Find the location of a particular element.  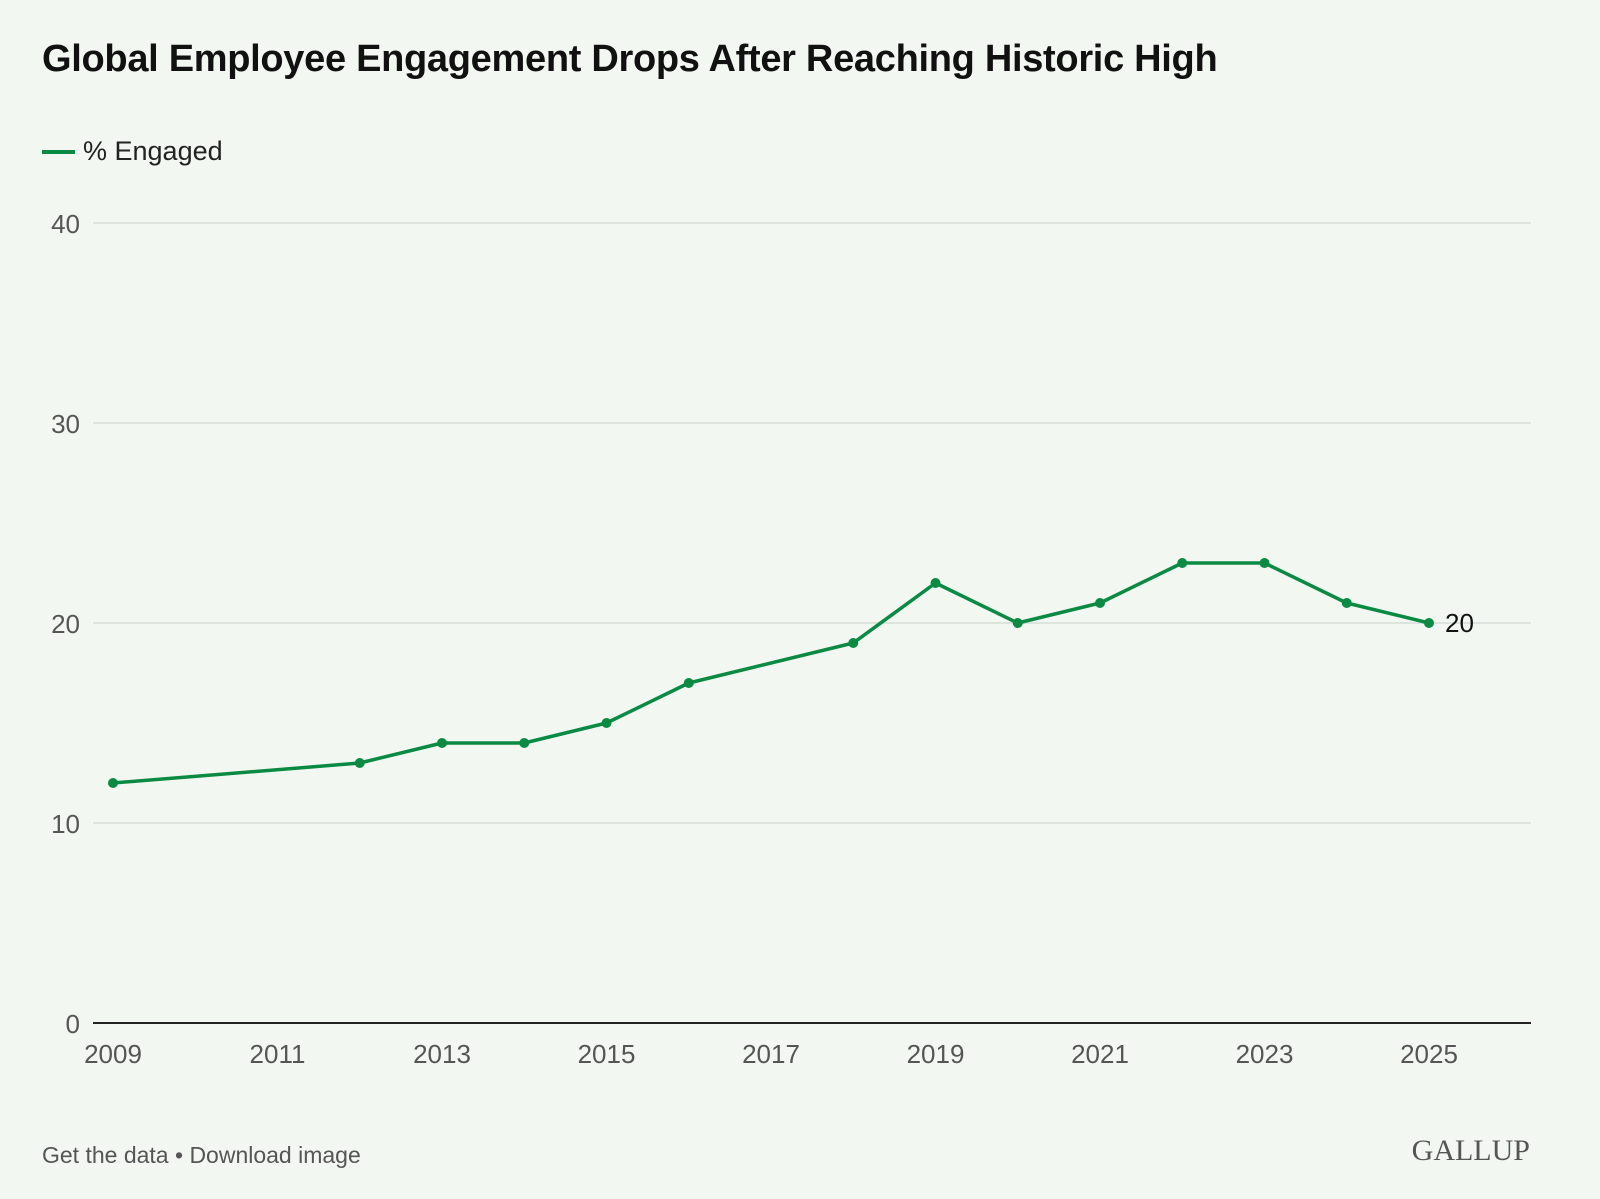

gallup-logo: GALLUP is located at coordinates (1470, 1150).